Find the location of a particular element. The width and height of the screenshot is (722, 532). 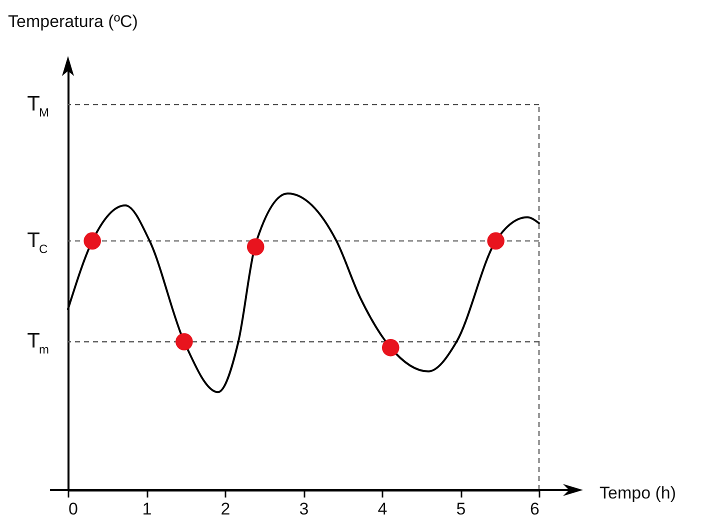

x-tick-label: 6 is located at coordinates (535, 509).